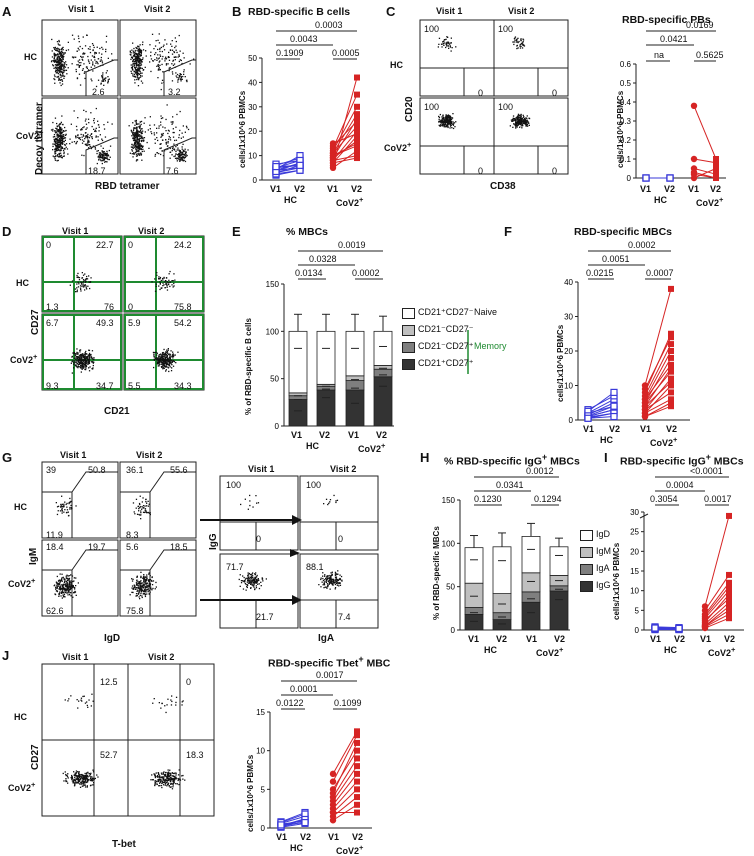  What do you see at coordinates (606, 457) in the screenshot?
I see `panel-letter-i: I` at bounding box center [606, 457].